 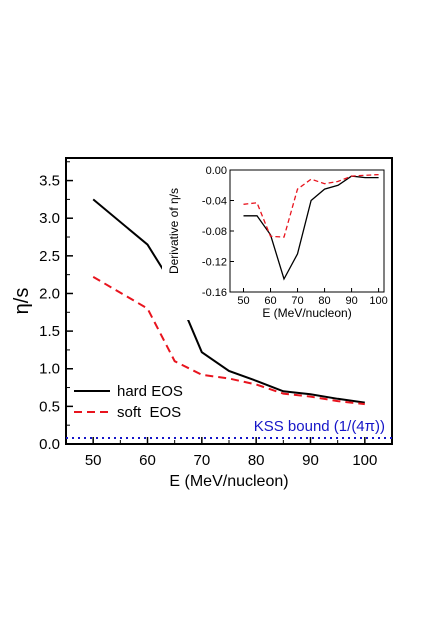 I want to click on inset-ticks: 50 60 70 80 90 100 0.00 -0.04 -0.08 -0.12 -0.16, so click(x=295, y=236).